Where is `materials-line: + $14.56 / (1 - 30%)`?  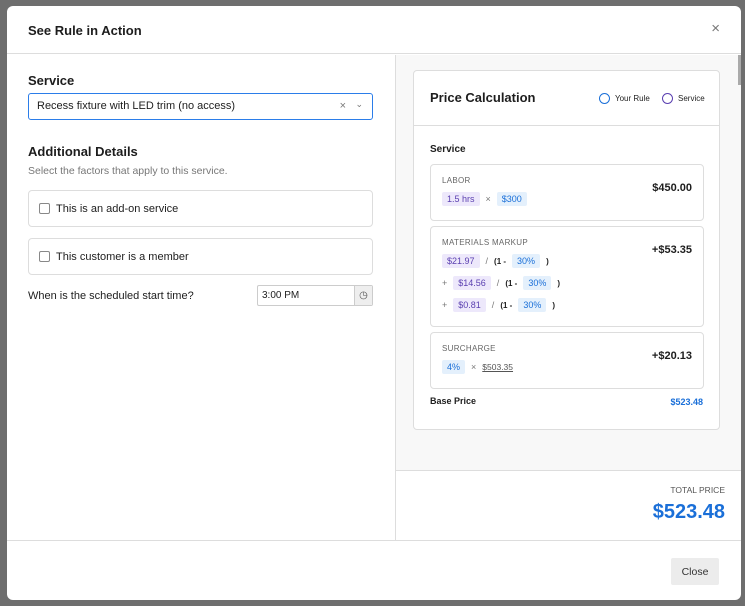 materials-line: + $14.56 / (1 - 30%) is located at coordinates (501, 283).